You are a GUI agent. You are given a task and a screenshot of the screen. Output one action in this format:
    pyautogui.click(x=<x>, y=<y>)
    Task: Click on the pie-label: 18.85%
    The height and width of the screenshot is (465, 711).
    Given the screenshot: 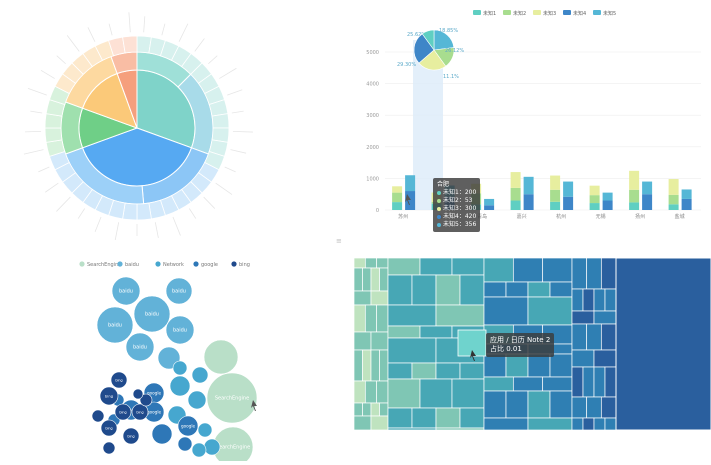 What is the action you would take?
    pyautogui.click(x=448, y=31)
    